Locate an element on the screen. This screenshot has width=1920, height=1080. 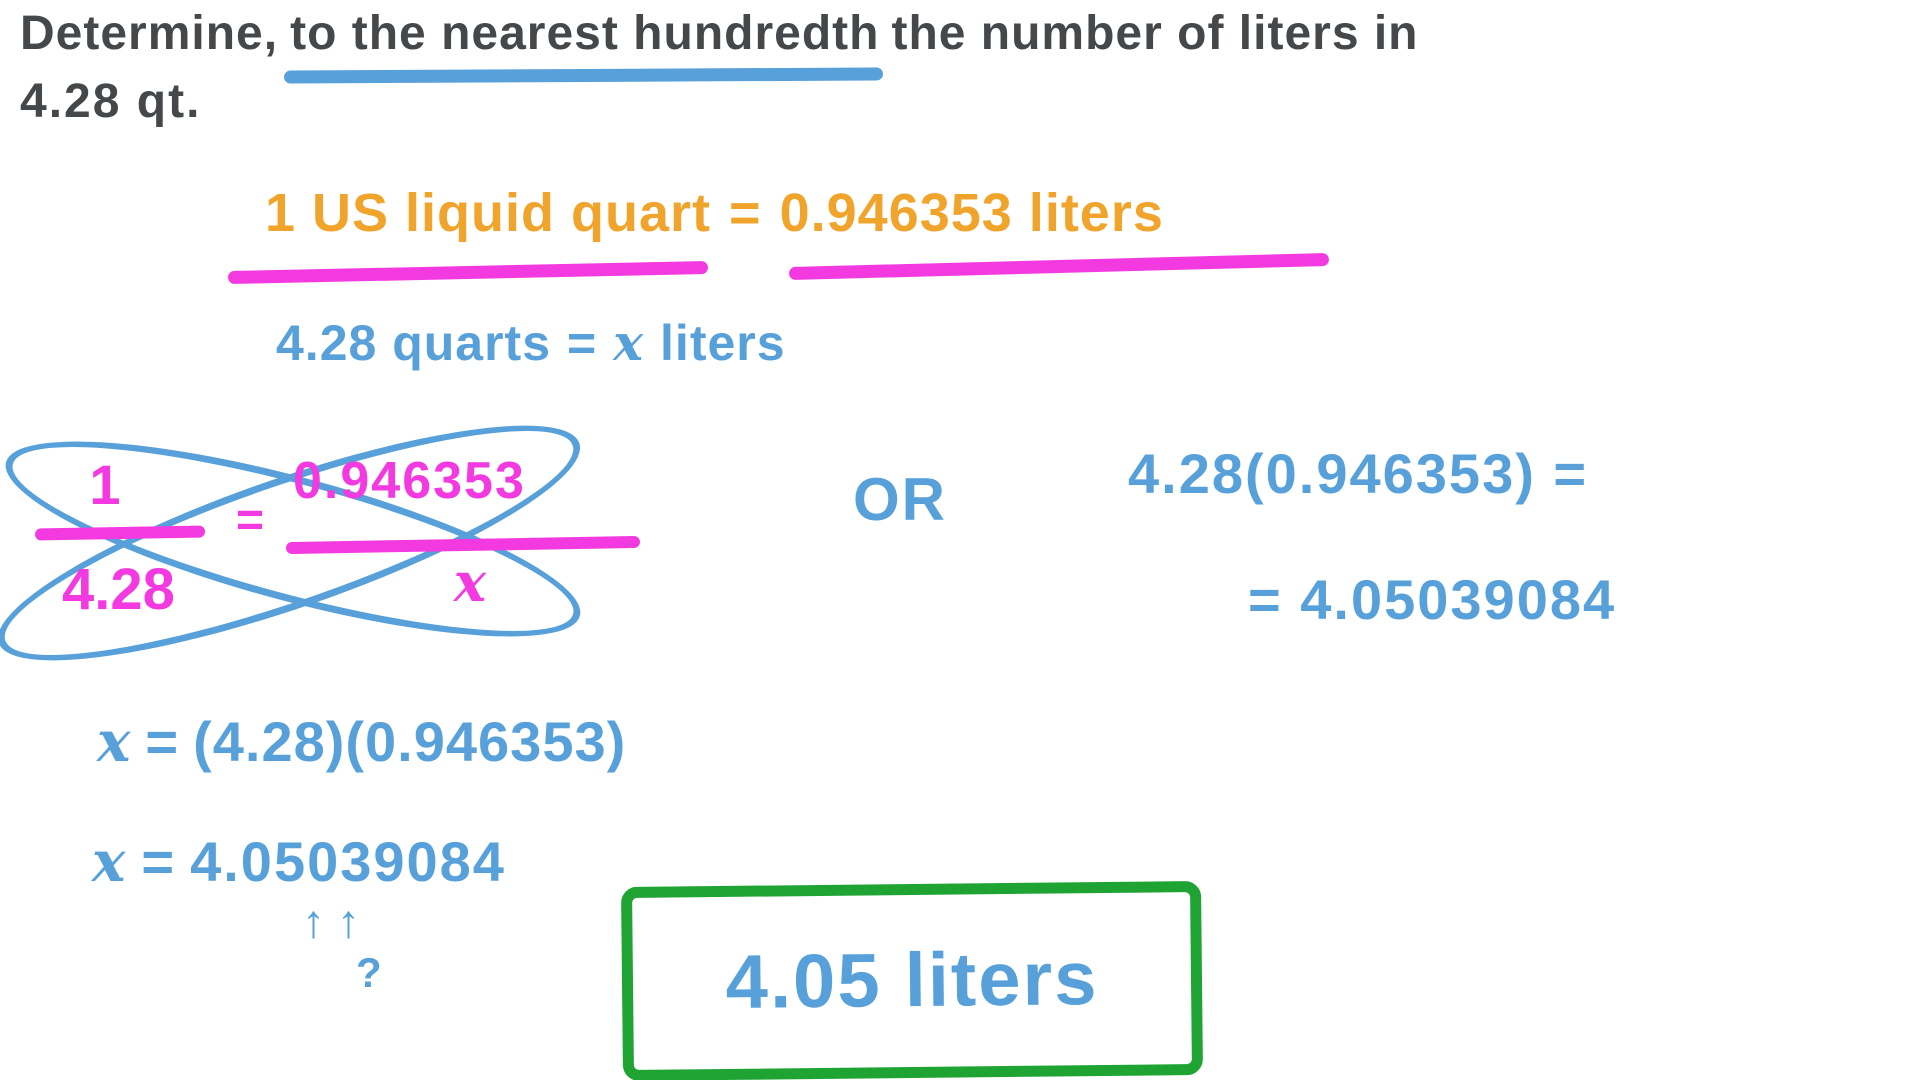
right-fraction-denominator: x is located at coordinates (470, 582).